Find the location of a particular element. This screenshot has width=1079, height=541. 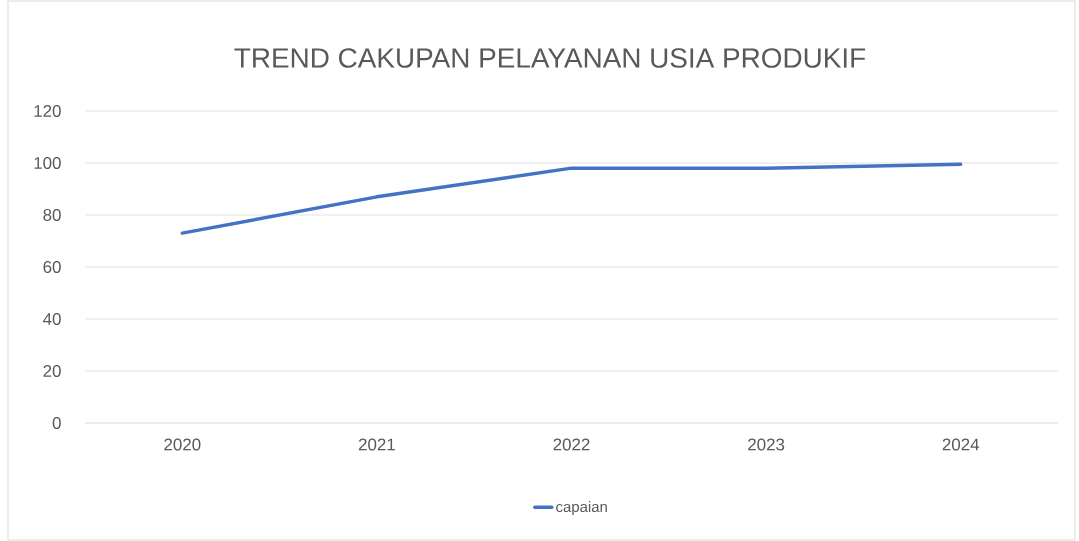

y-tick-label: 0 is located at coordinates (56, 423).